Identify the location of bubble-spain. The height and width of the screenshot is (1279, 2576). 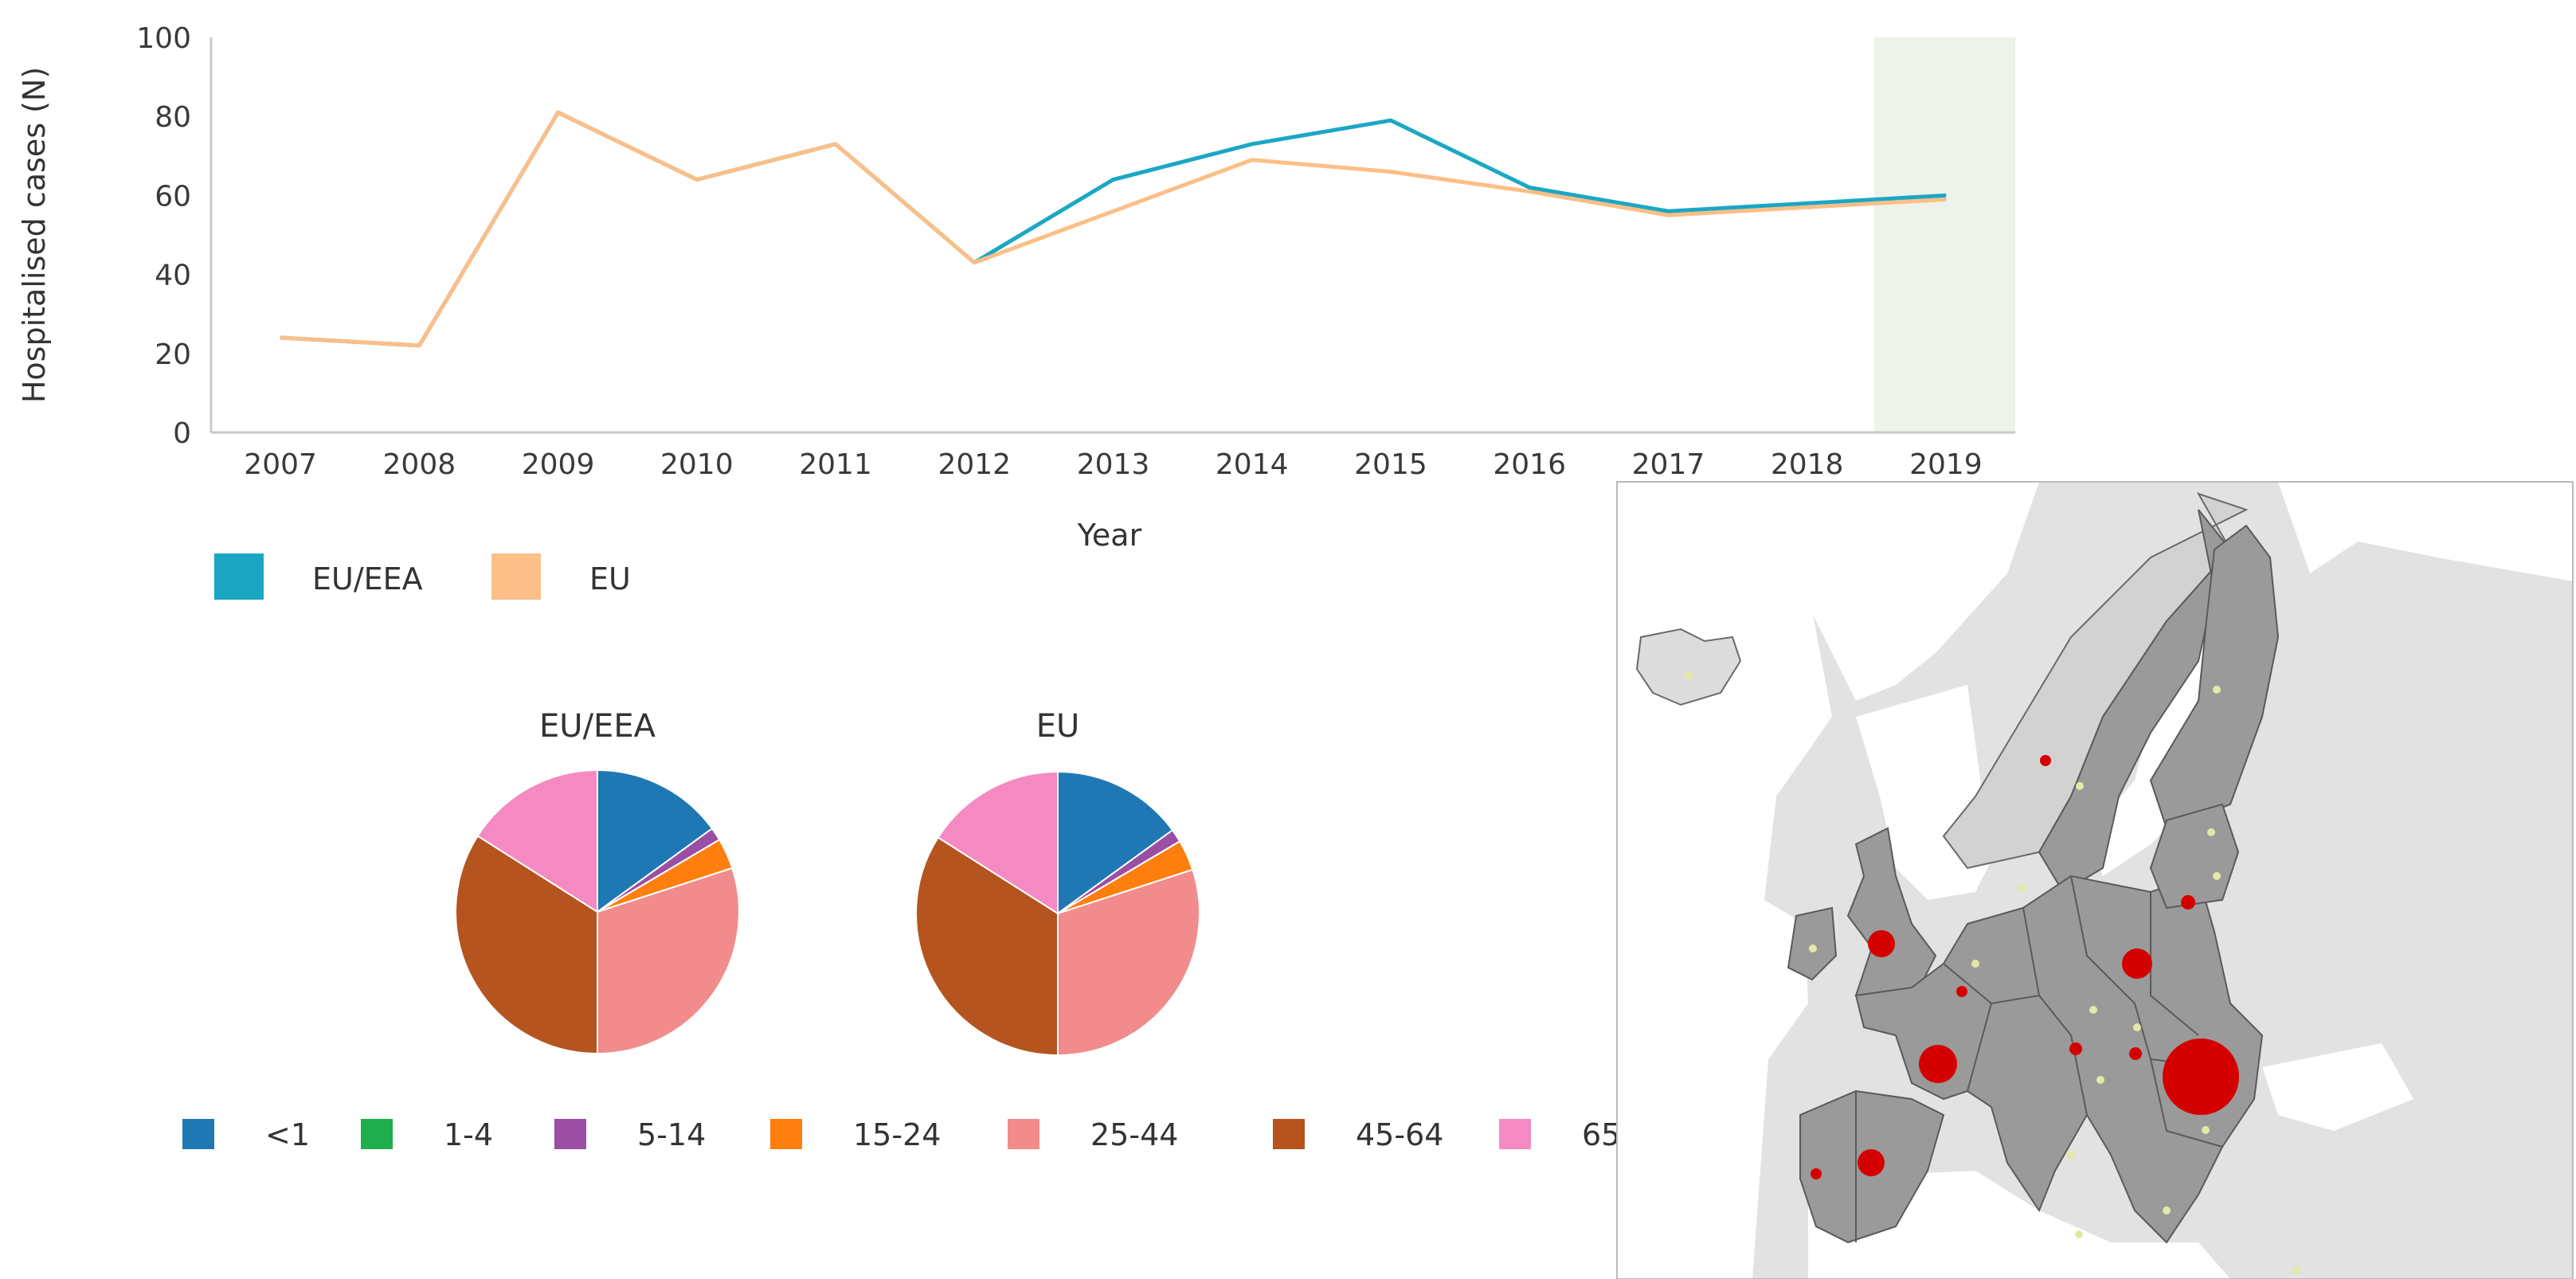
(1871, 1162).